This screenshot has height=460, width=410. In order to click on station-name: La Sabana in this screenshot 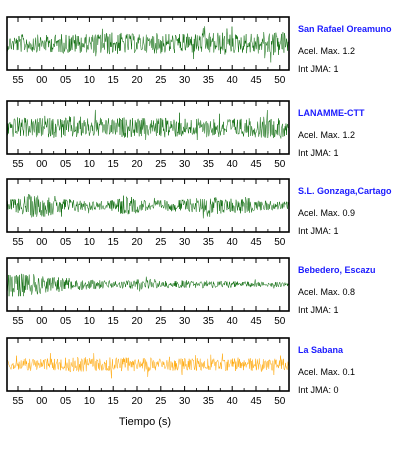, I will do `click(321, 350)`.